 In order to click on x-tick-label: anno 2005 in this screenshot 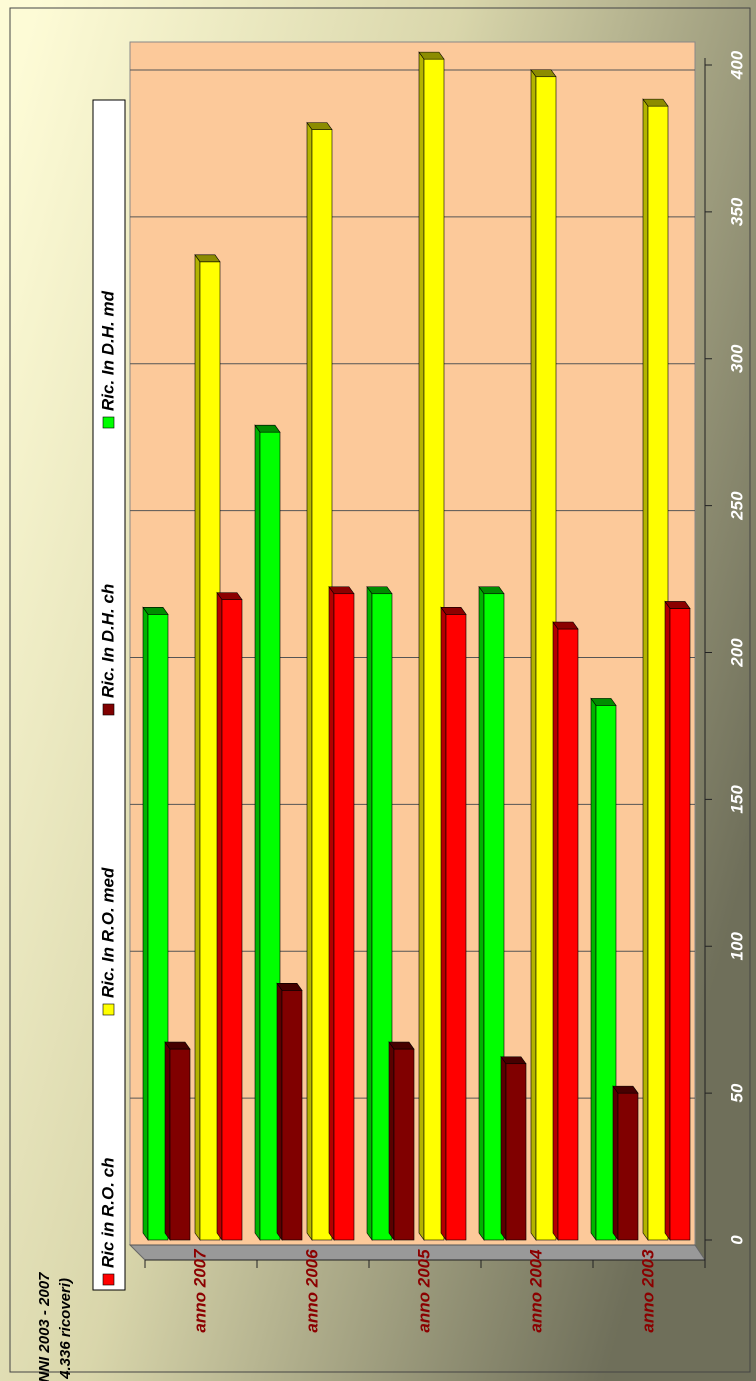, I will do `click(423, 1291)`.